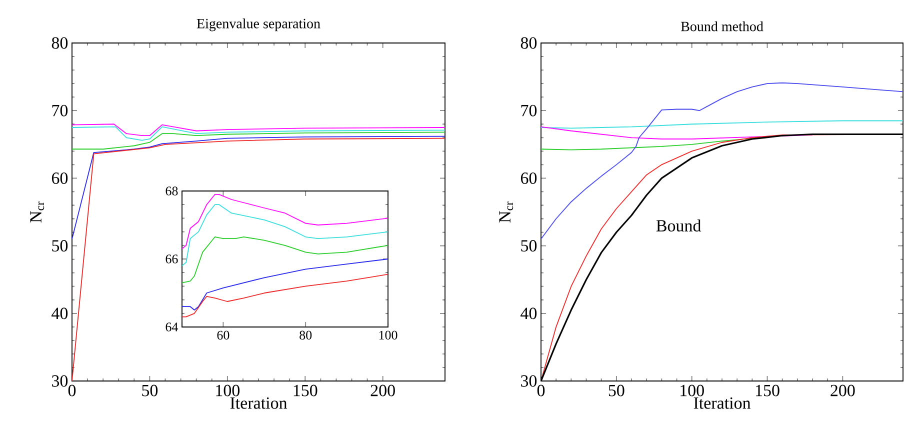 The width and height of the screenshot is (907, 423). I want to click on x-tick-label: 60, so click(223, 335).